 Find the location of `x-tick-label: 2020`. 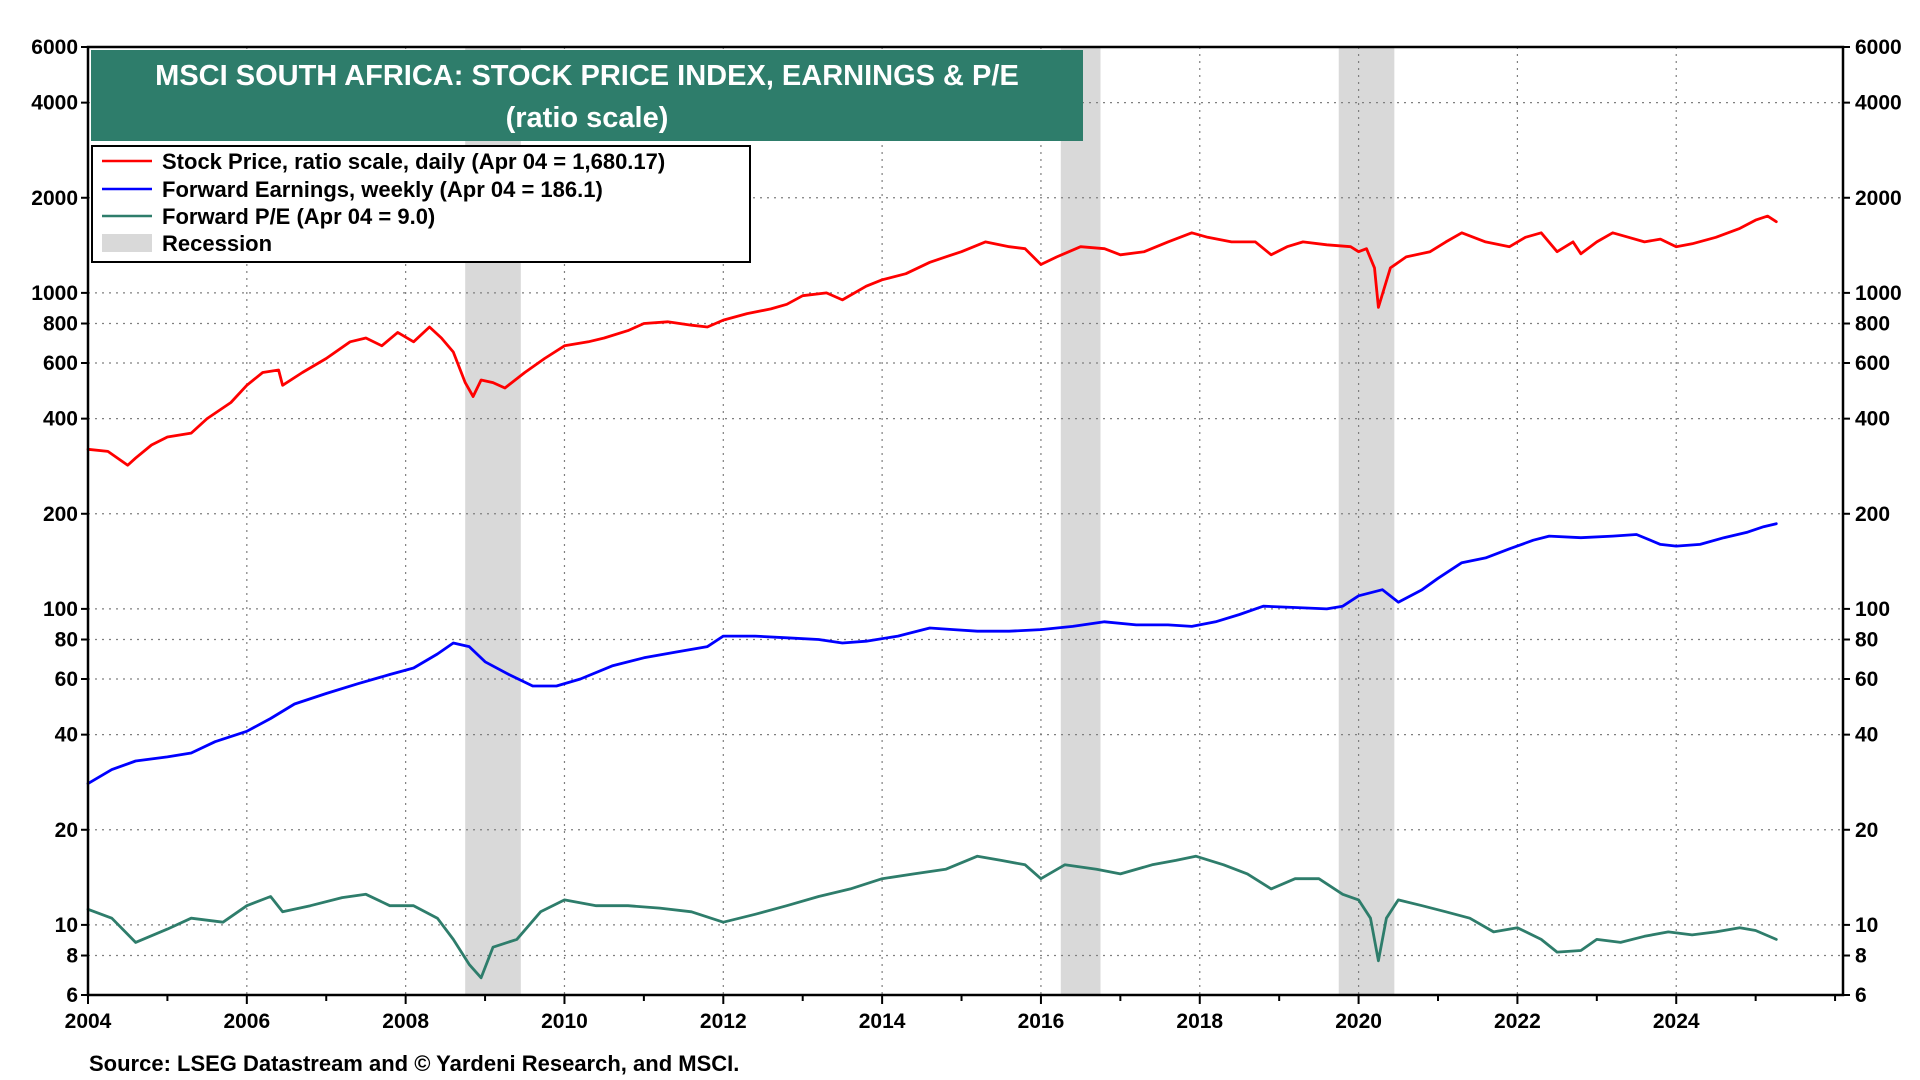

x-tick-label: 2020 is located at coordinates (1358, 1021).